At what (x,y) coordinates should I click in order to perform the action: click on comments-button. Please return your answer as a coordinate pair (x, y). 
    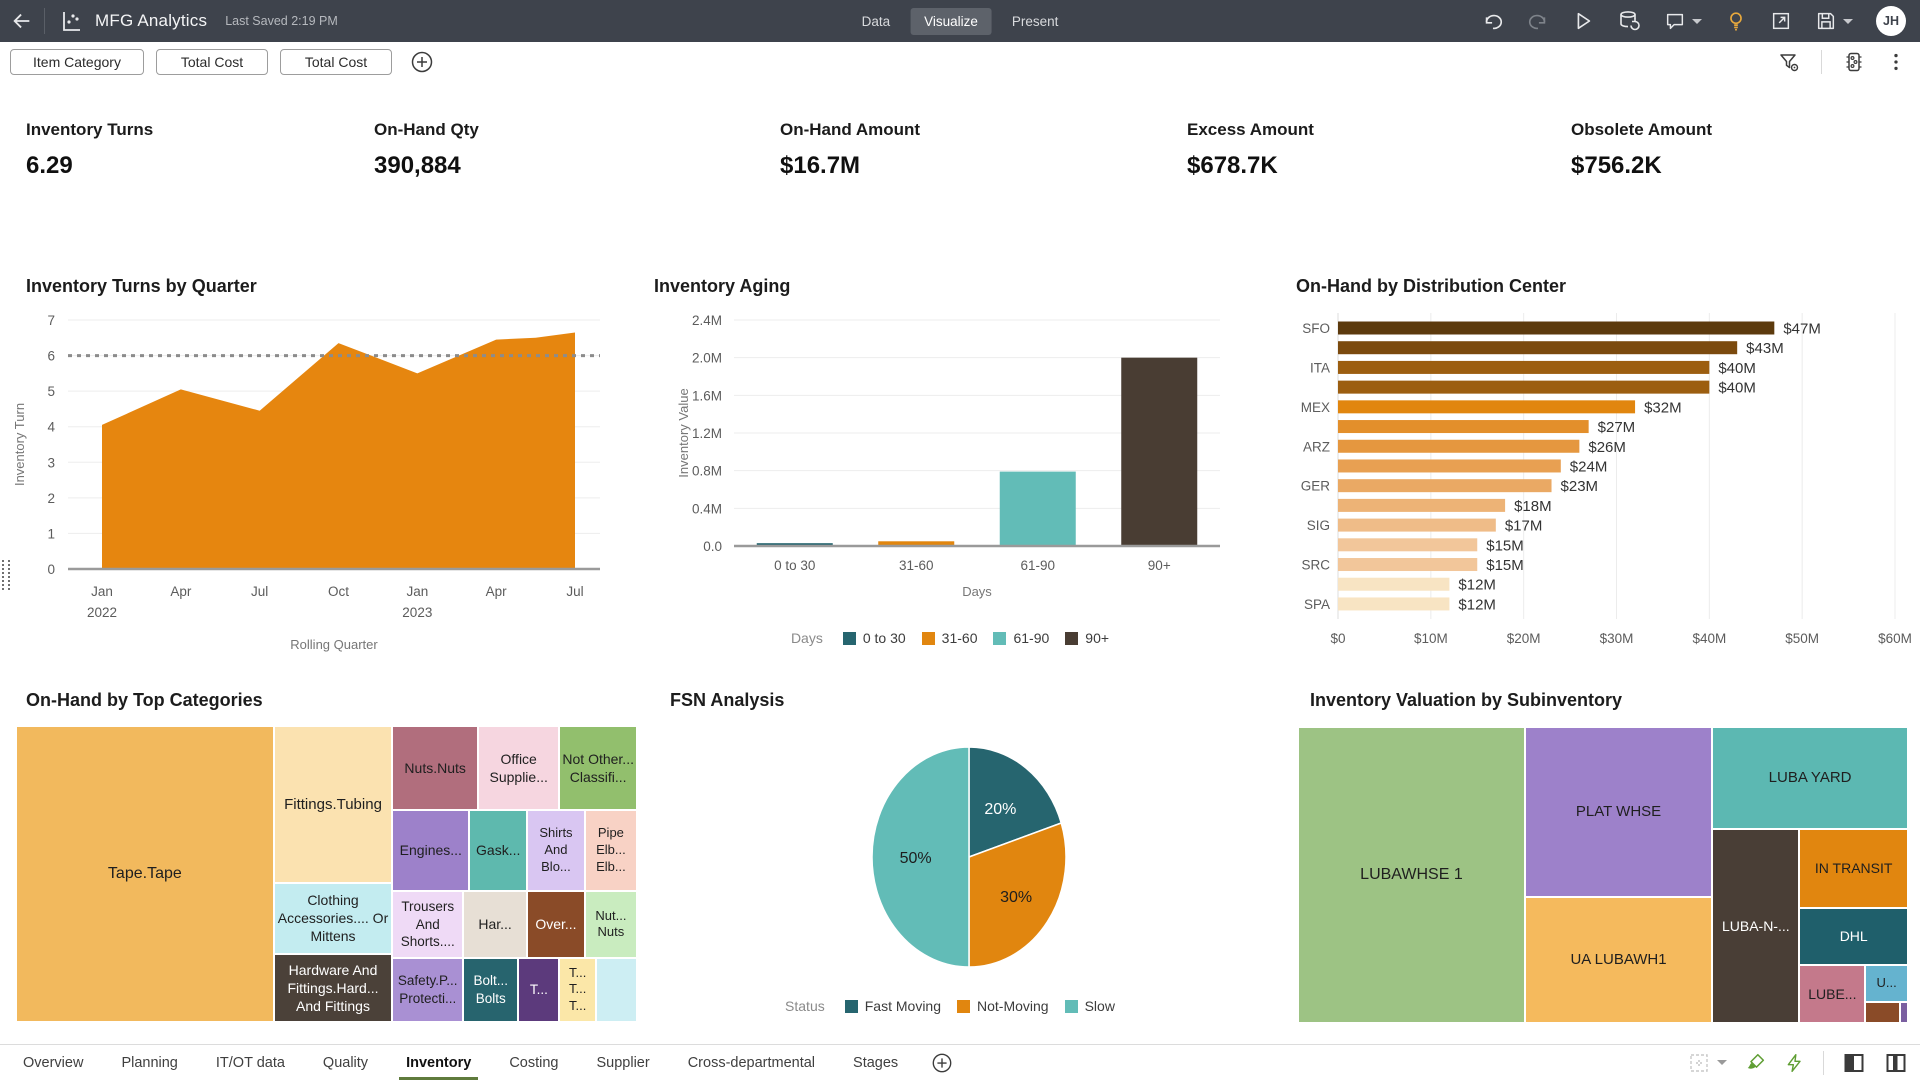
    Looking at the image, I should click on (1683, 21).